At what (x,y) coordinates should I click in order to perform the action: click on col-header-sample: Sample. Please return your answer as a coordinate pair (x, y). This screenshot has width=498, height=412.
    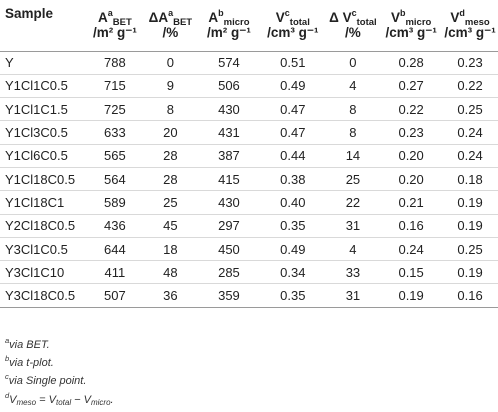
    Looking at the image, I should click on (29, 13).